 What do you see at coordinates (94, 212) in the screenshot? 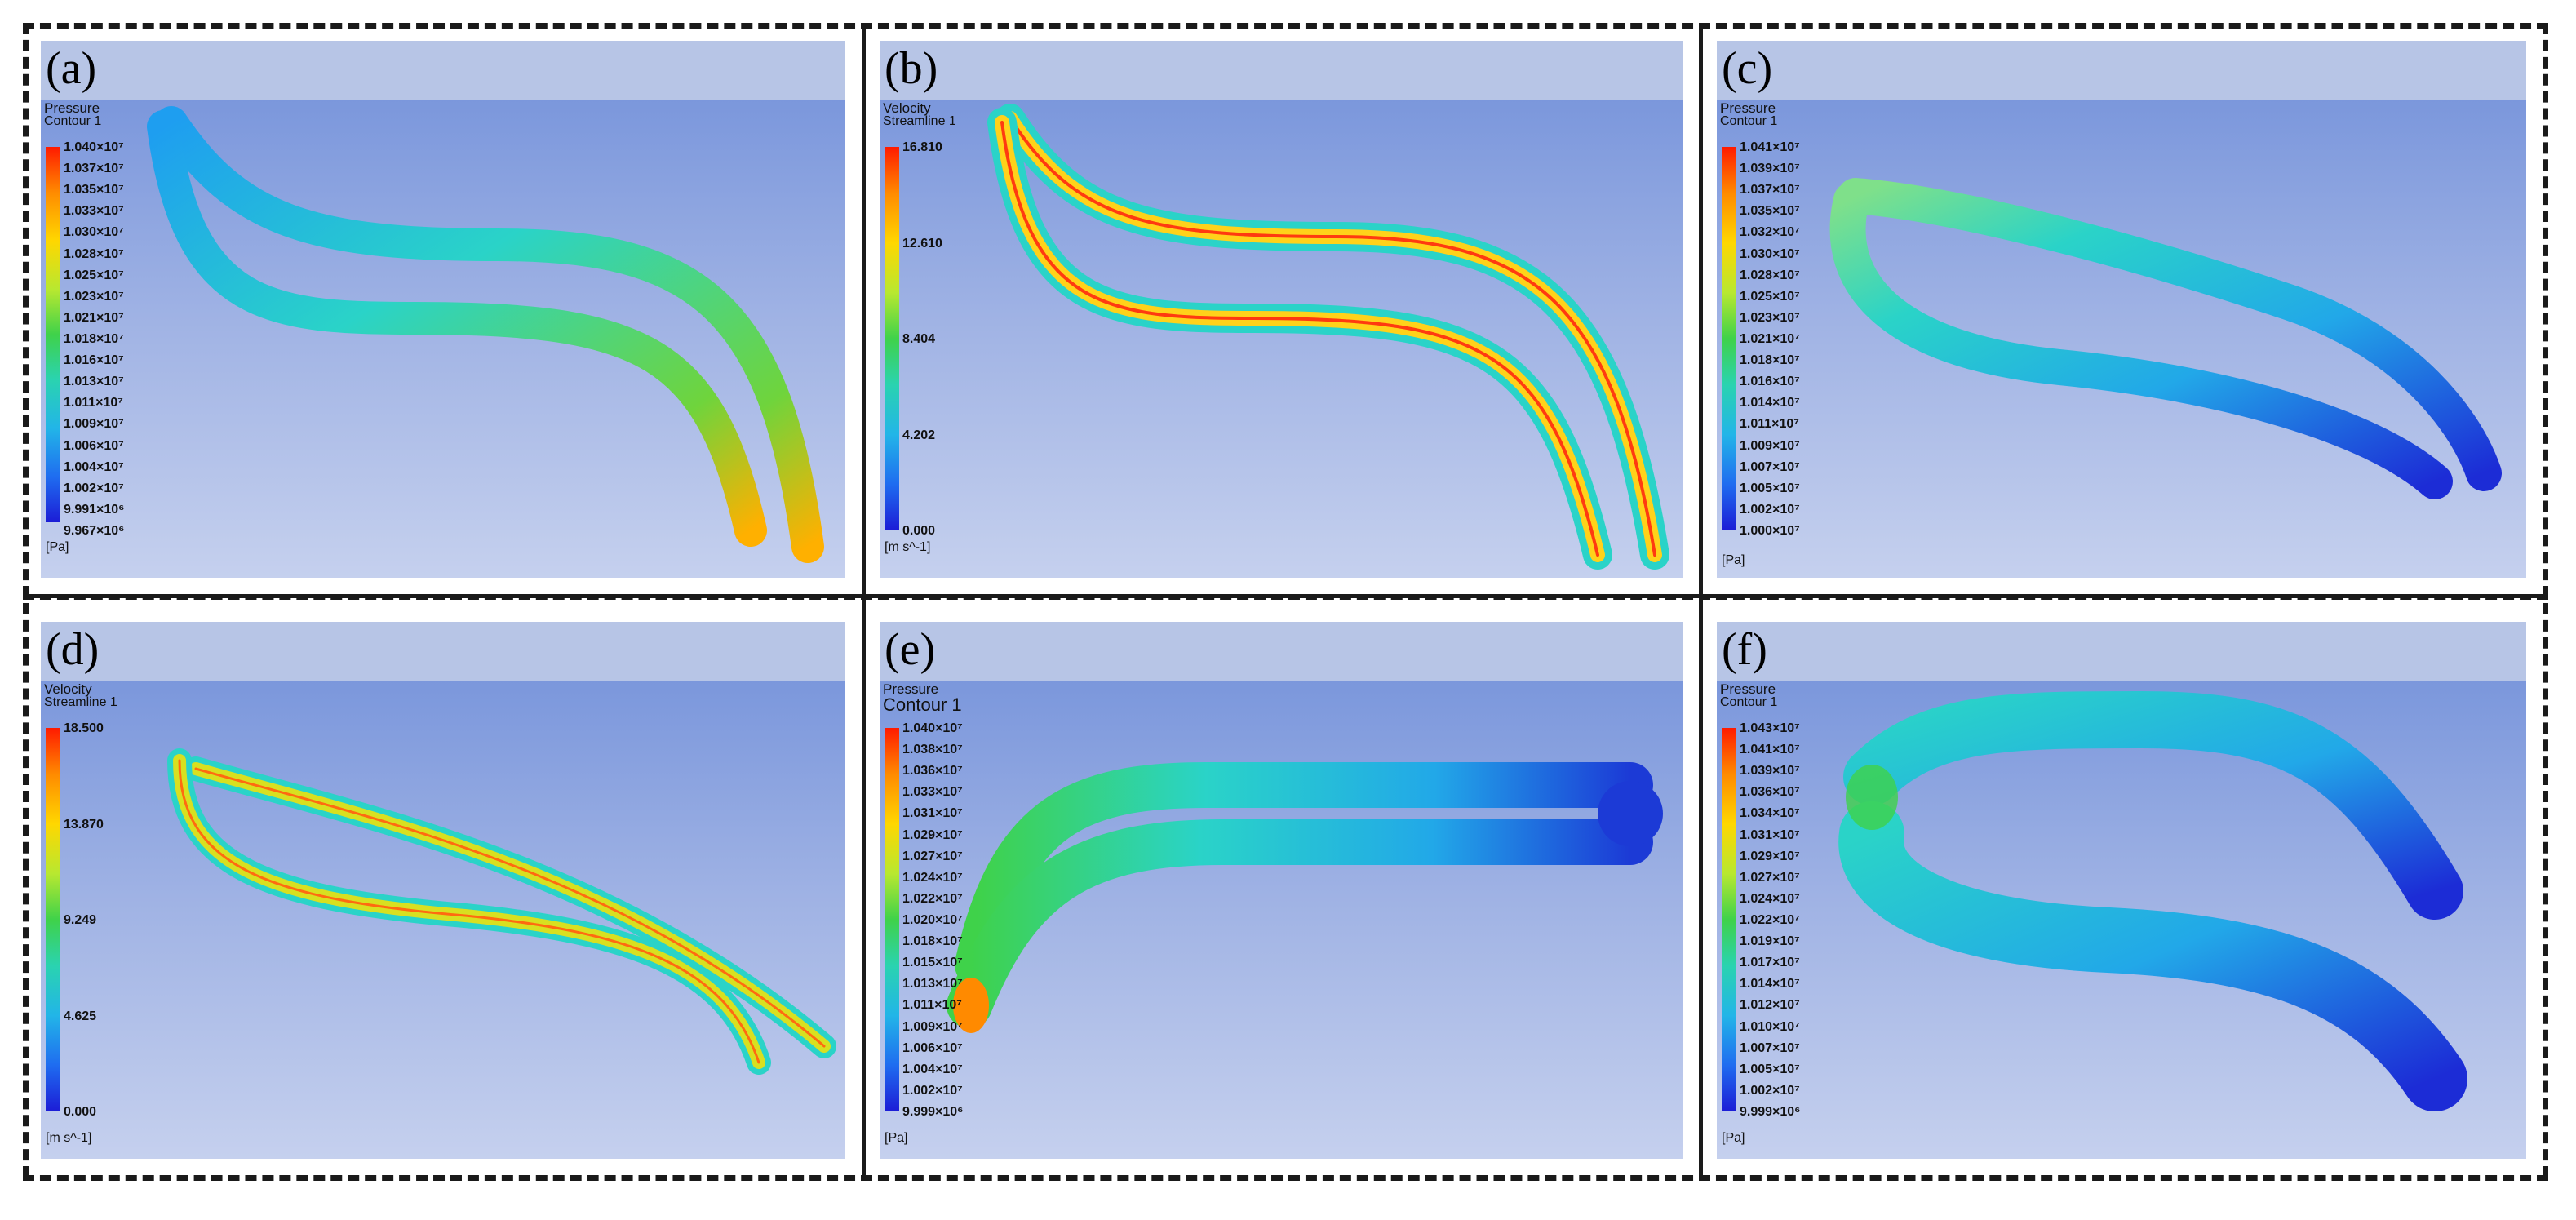
I see `legend-tick: 1.033×10⁷` at bounding box center [94, 212].